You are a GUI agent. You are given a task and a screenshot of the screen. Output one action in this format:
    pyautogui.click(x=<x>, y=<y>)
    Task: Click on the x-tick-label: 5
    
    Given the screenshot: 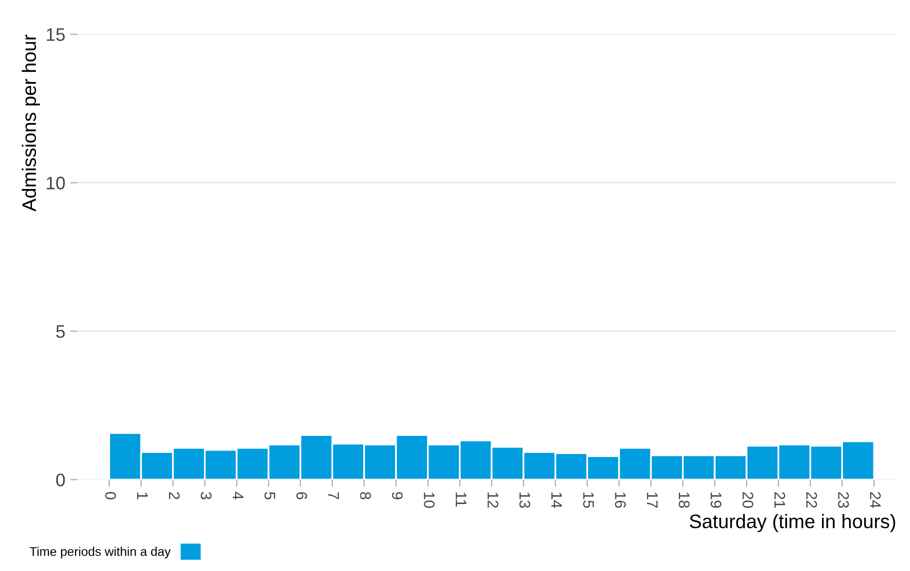 What is the action you would take?
    pyautogui.click(x=270, y=496)
    